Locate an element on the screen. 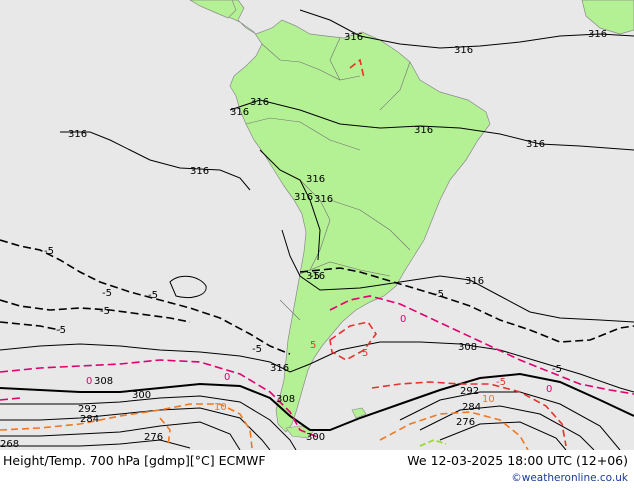 Image resolution: width=634 pixels, height=490 pixels. map-title: Height/Temp. 700 hPa [gdmp][°C] ECMWF is located at coordinates (134, 460).